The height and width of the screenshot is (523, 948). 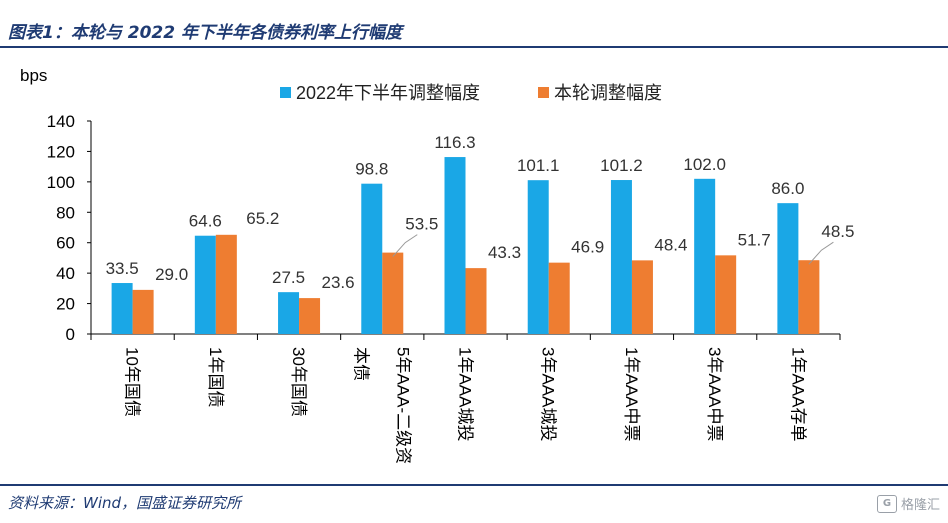 What do you see at coordinates (61, 182) in the screenshot?
I see `y-tick-label: 100` at bounding box center [61, 182].